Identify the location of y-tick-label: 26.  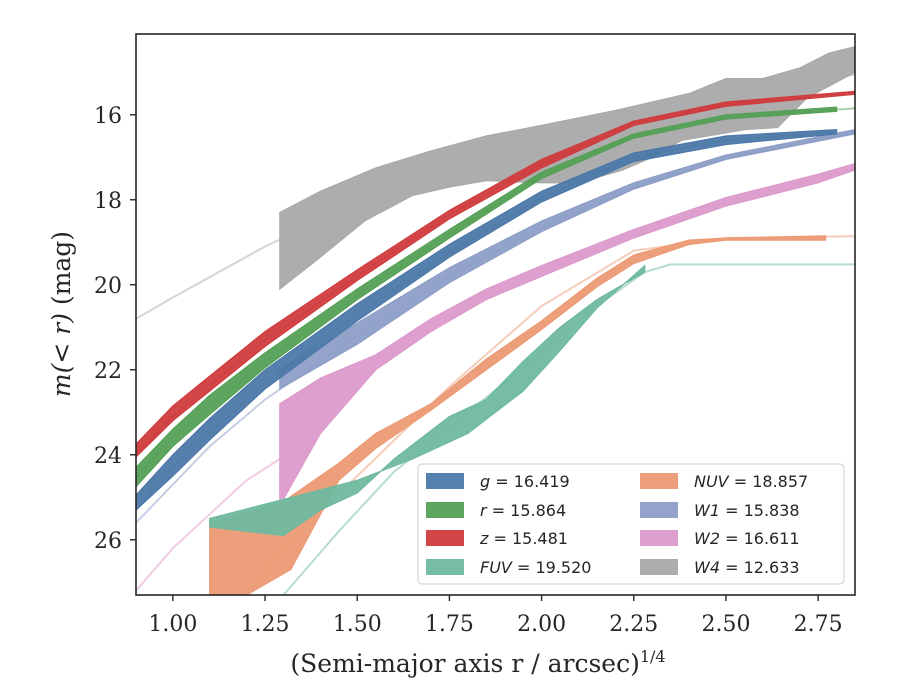
(108, 541).